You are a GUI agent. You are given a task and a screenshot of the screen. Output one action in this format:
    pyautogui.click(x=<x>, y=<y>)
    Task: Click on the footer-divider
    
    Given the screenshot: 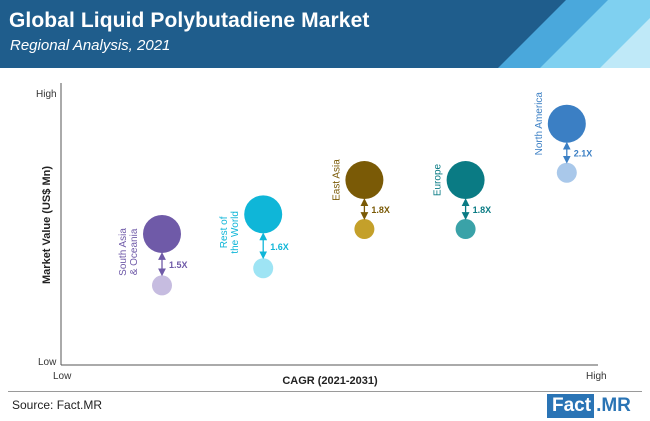 What is the action you would take?
    pyautogui.click(x=325, y=391)
    